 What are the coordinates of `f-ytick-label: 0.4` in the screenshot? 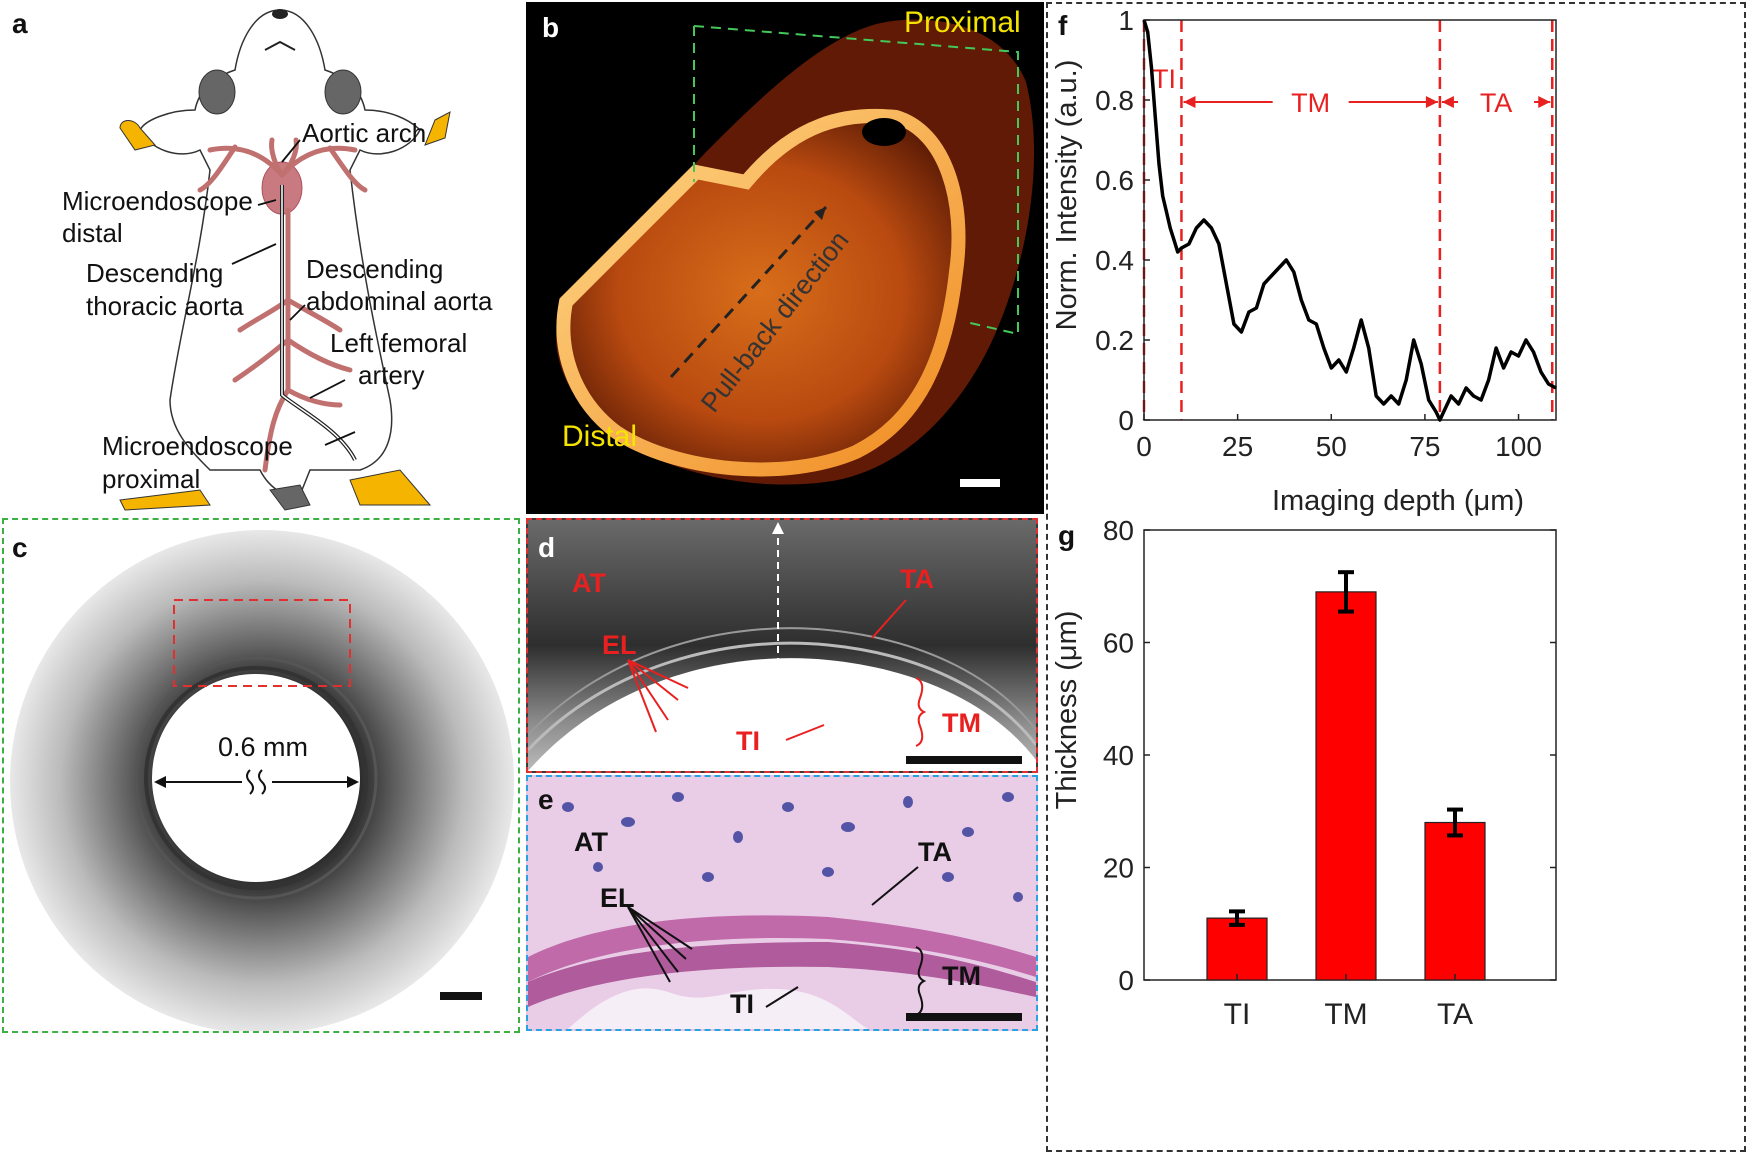 It's located at (1114, 260).